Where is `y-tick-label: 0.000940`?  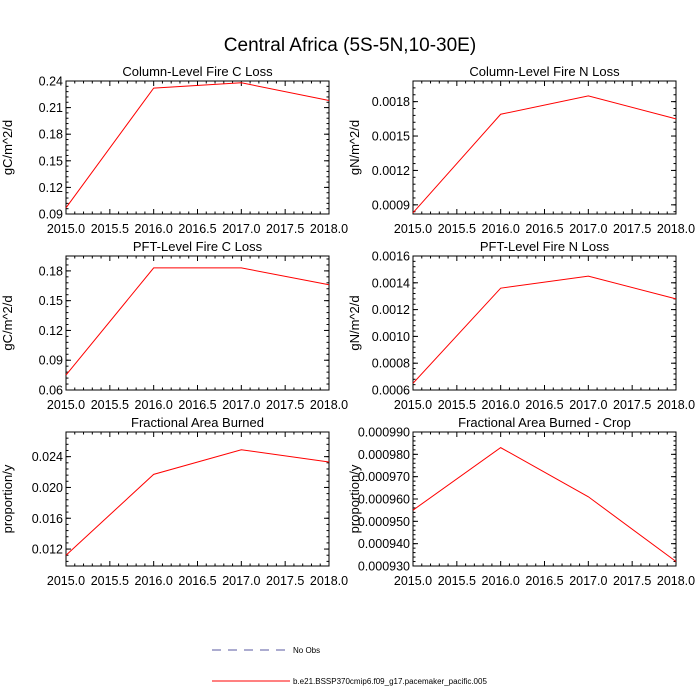
y-tick-label: 0.000940 is located at coordinates (384, 544).